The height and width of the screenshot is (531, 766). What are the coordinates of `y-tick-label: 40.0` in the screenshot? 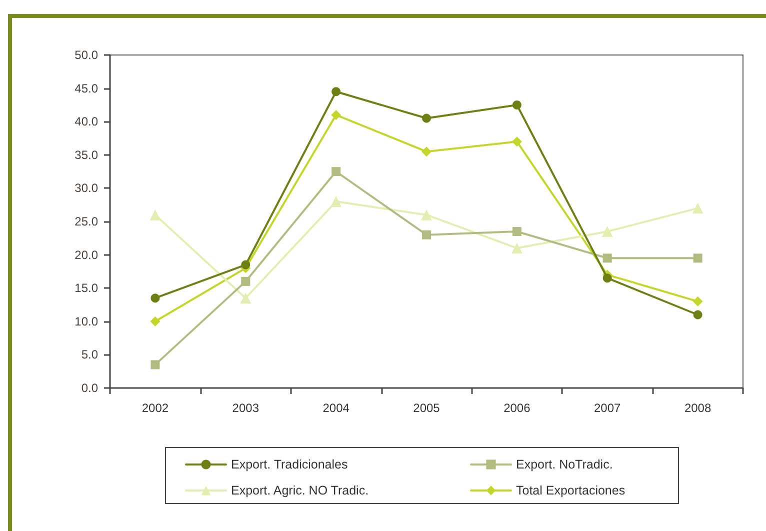 It's located at (86, 121).